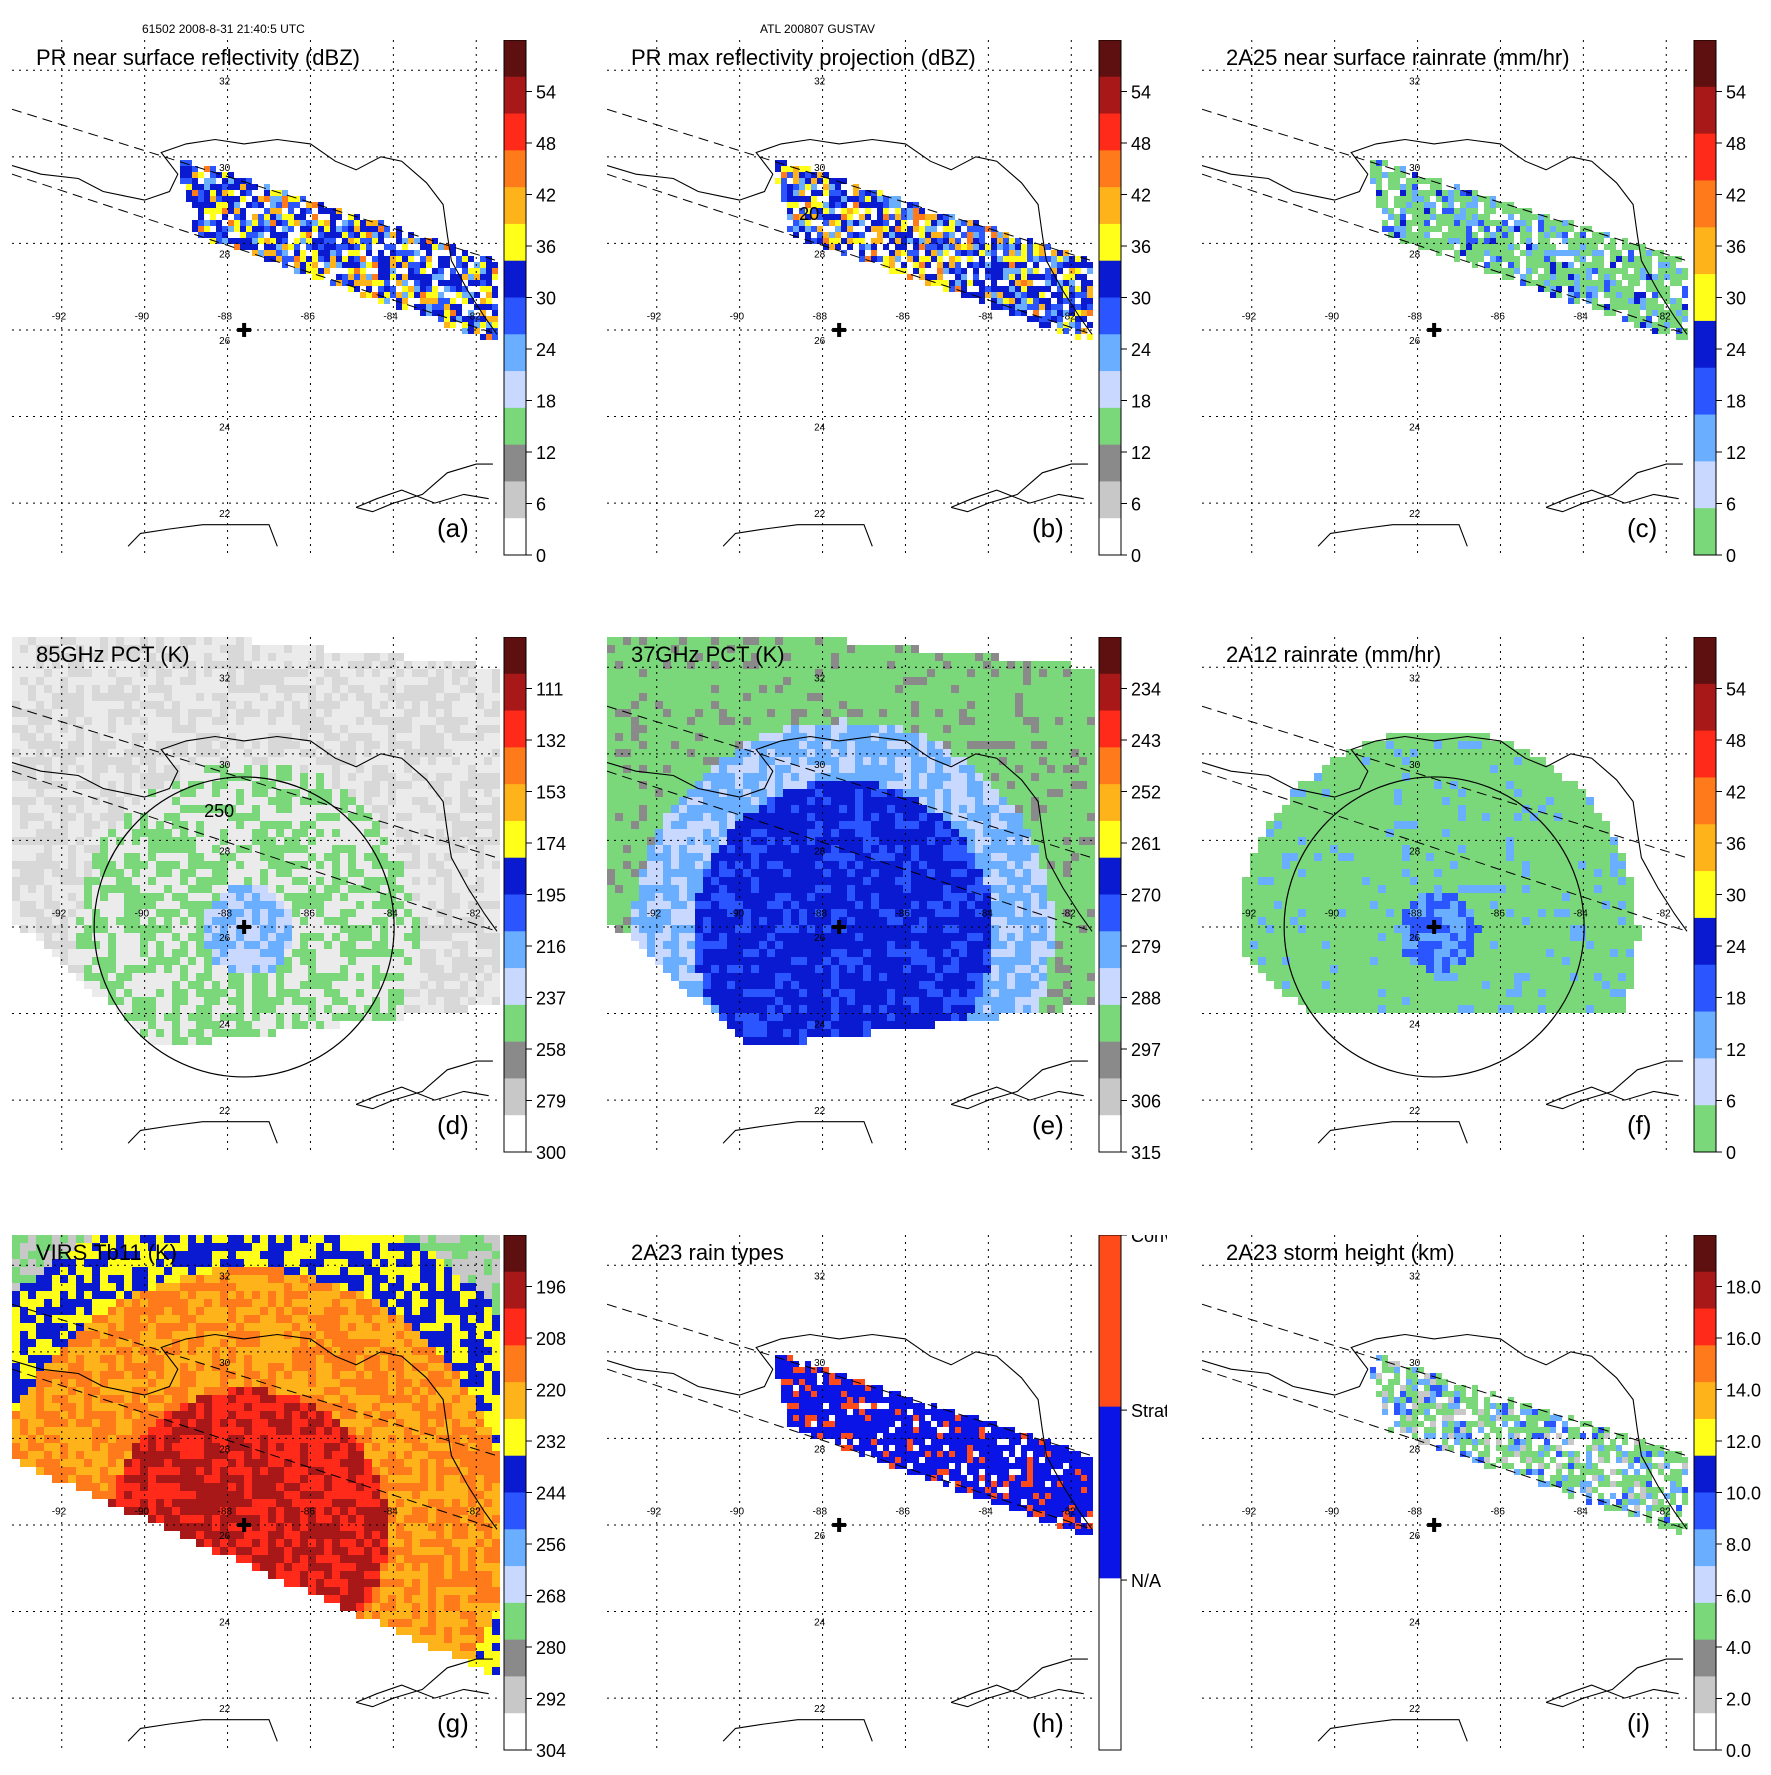  Describe the element at coordinates (59, 316) in the screenshot. I see `lon-label: -92` at that location.